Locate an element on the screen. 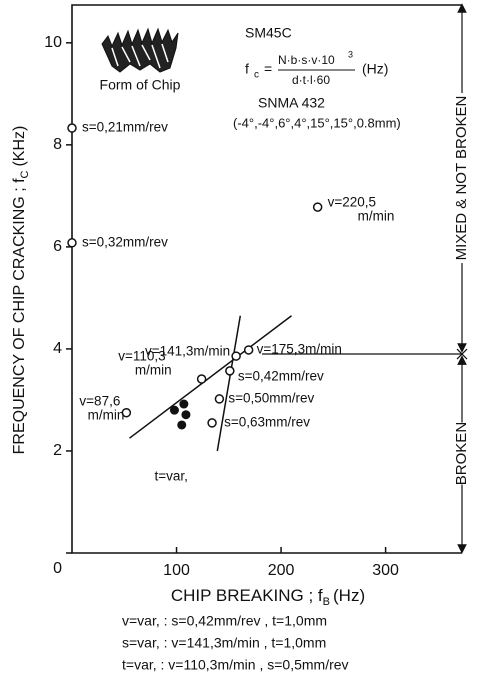 The width and height of the screenshot is (490, 685). insert: SNMA 432 is located at coordinates (291, 103).